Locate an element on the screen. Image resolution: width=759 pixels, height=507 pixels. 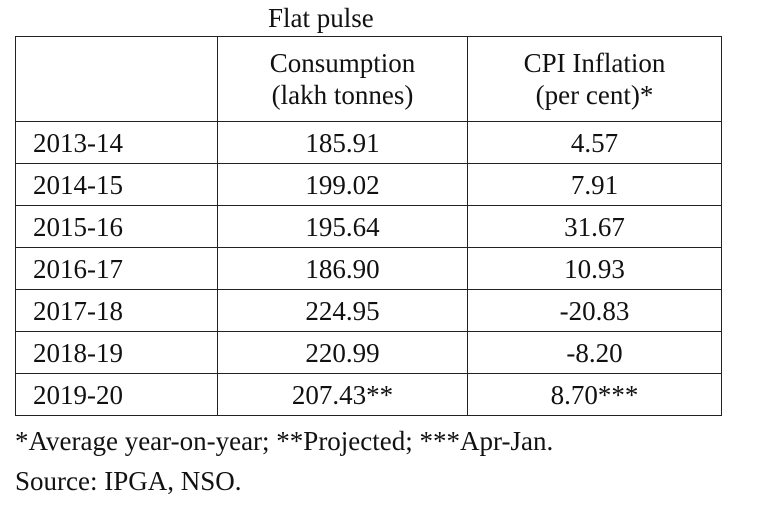
table-row: 2019-20 207.43** 8.70*** is located at coordinates (368, 394).